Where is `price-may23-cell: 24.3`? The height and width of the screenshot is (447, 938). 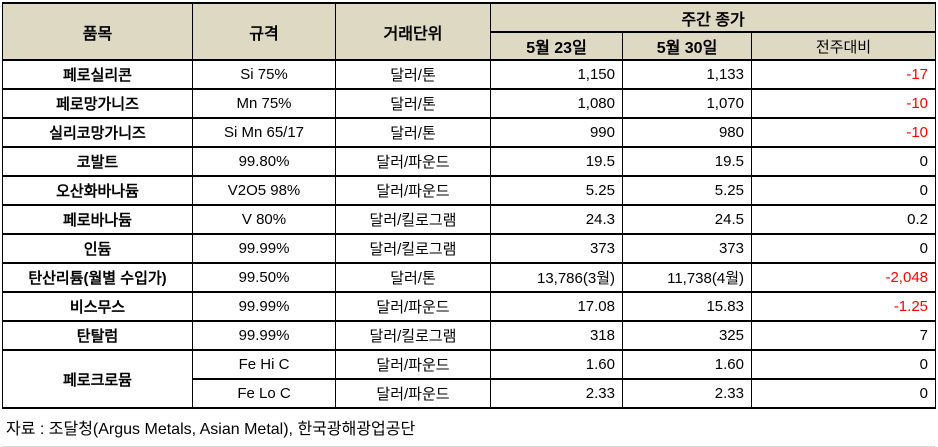
price-may23-cell: 24.3 is located at coordinates (556, 219).